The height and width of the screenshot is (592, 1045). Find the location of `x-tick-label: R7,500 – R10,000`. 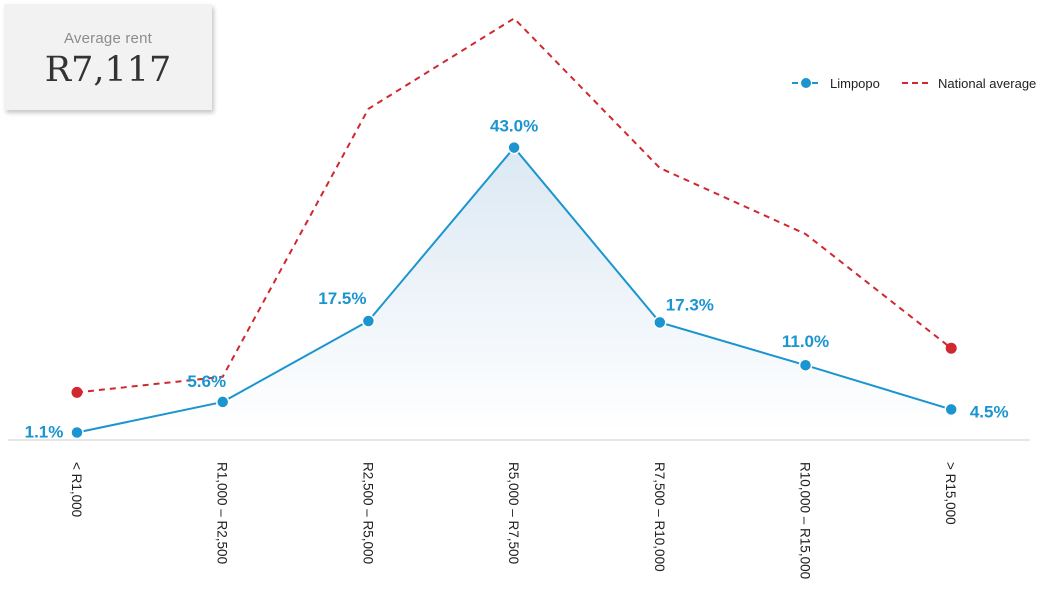

x-tick-label: R7,500 – R10,000 is located at coordinates (659, 517).